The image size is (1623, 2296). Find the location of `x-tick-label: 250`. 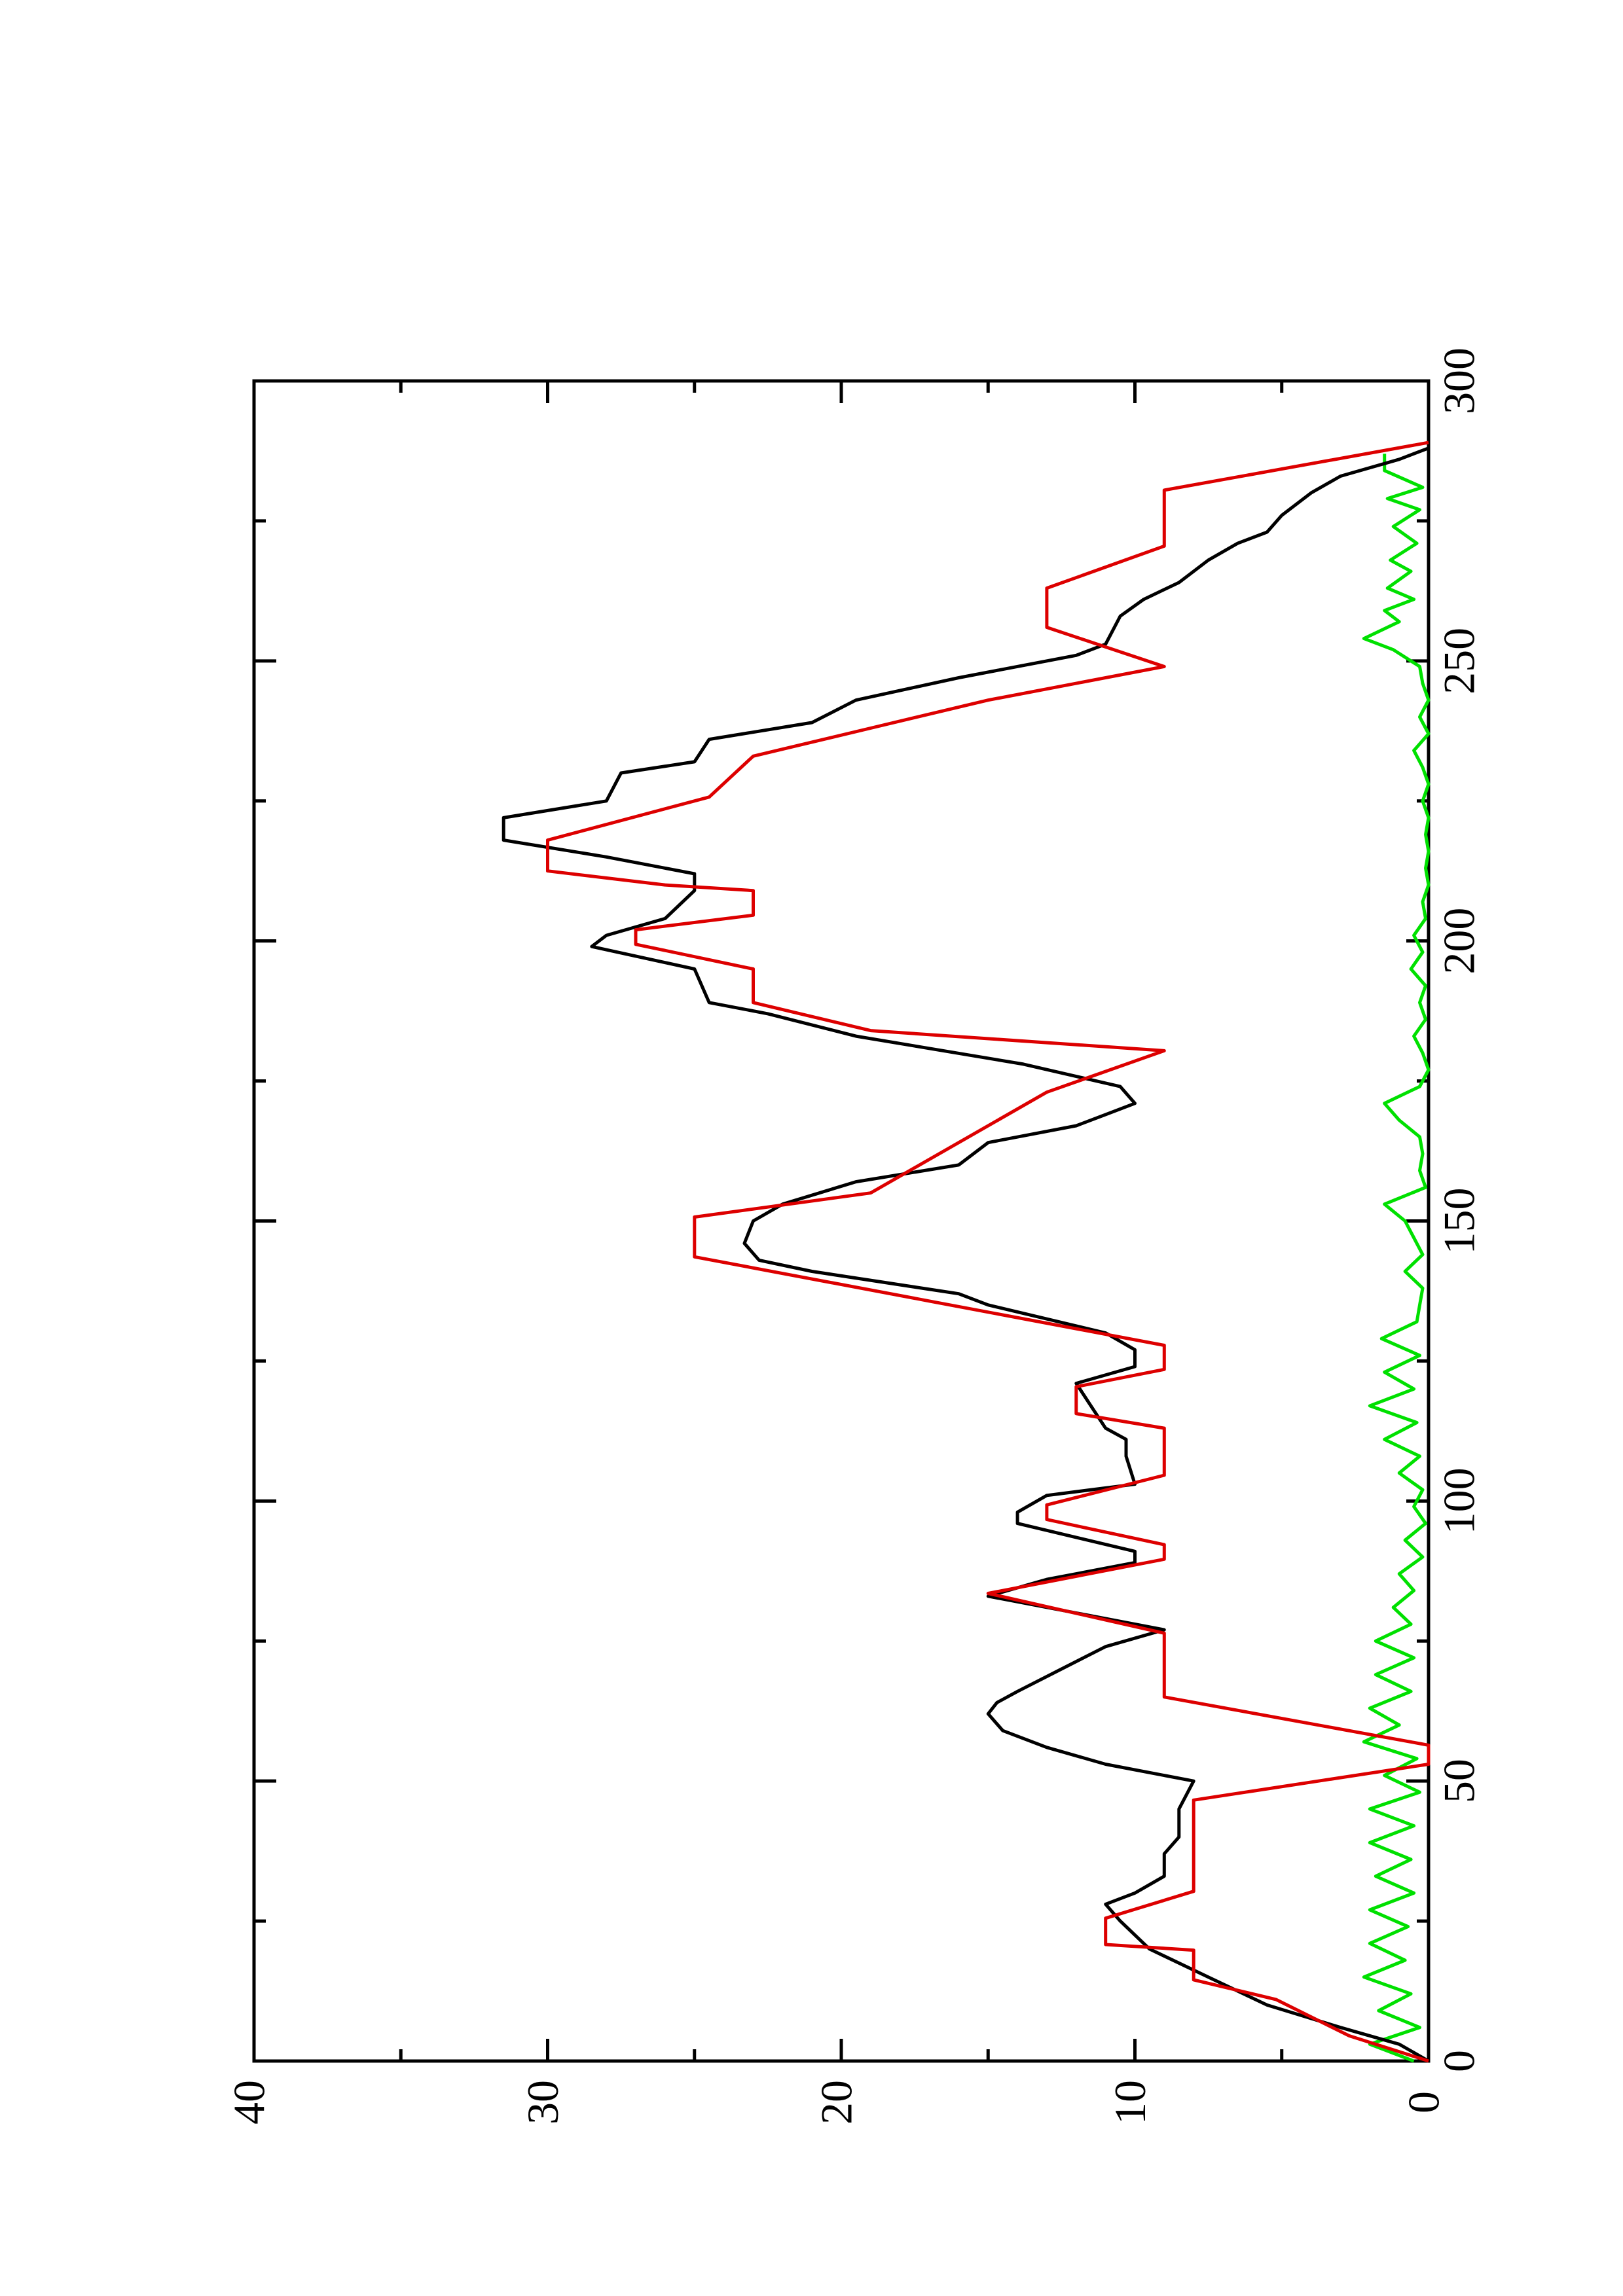

x-tick-label: 250 is located at coordinates (1459, 661).